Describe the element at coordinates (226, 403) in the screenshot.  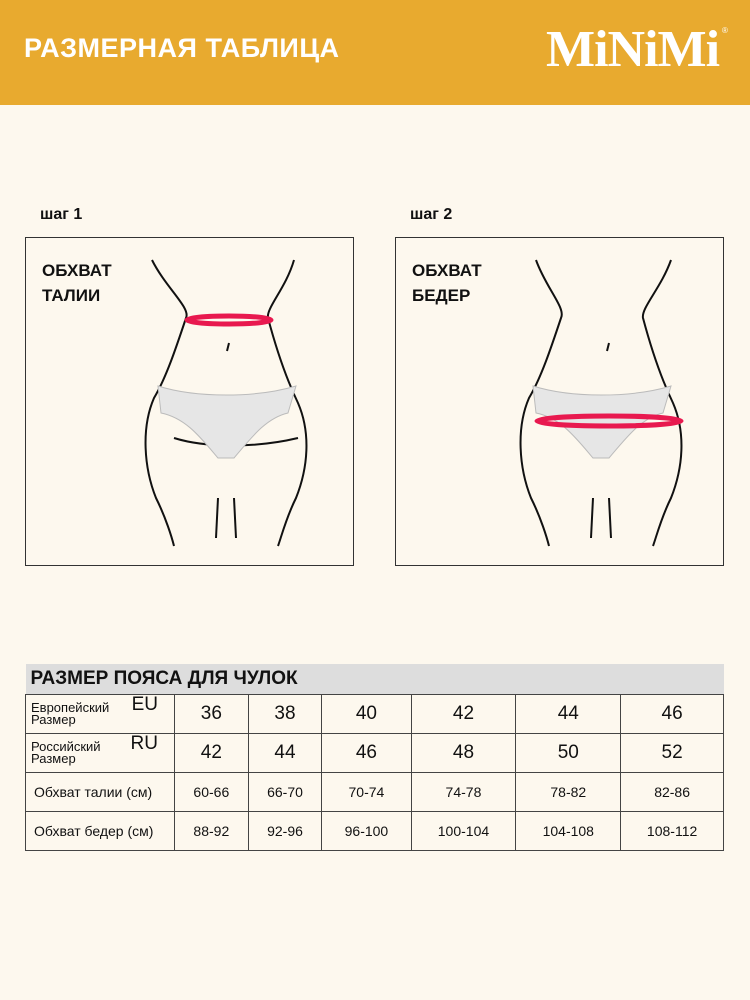
I see `waist-body-illustration` at that location.